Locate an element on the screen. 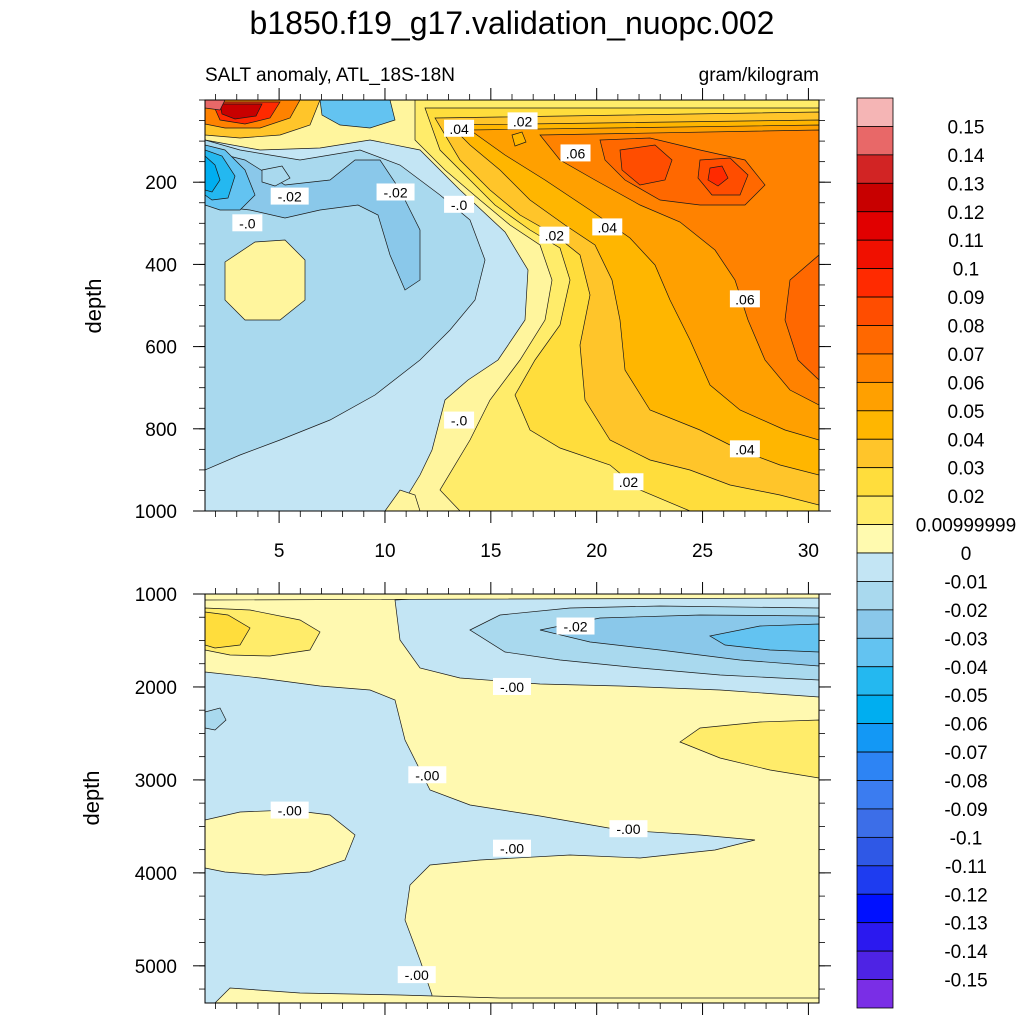 The height and width of the screenshot is (1024, 1024). light-anomaly-patch is located at coordinates (265, 280).